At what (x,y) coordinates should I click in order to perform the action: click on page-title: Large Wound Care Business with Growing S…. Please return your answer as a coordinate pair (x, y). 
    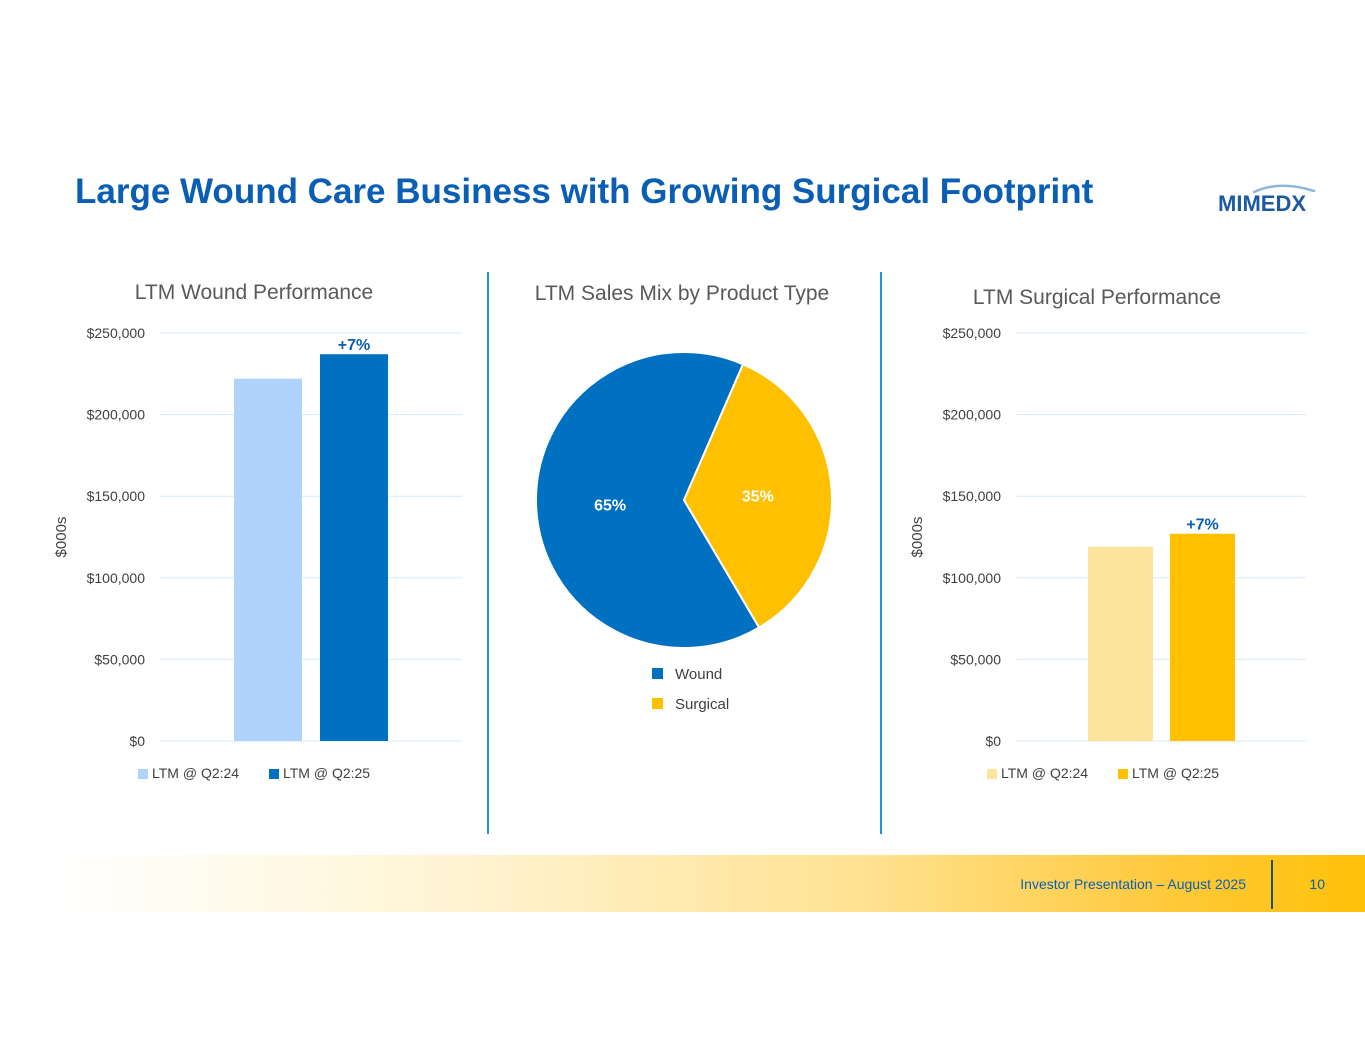
    Looking at the image, I should click on (584, 191).